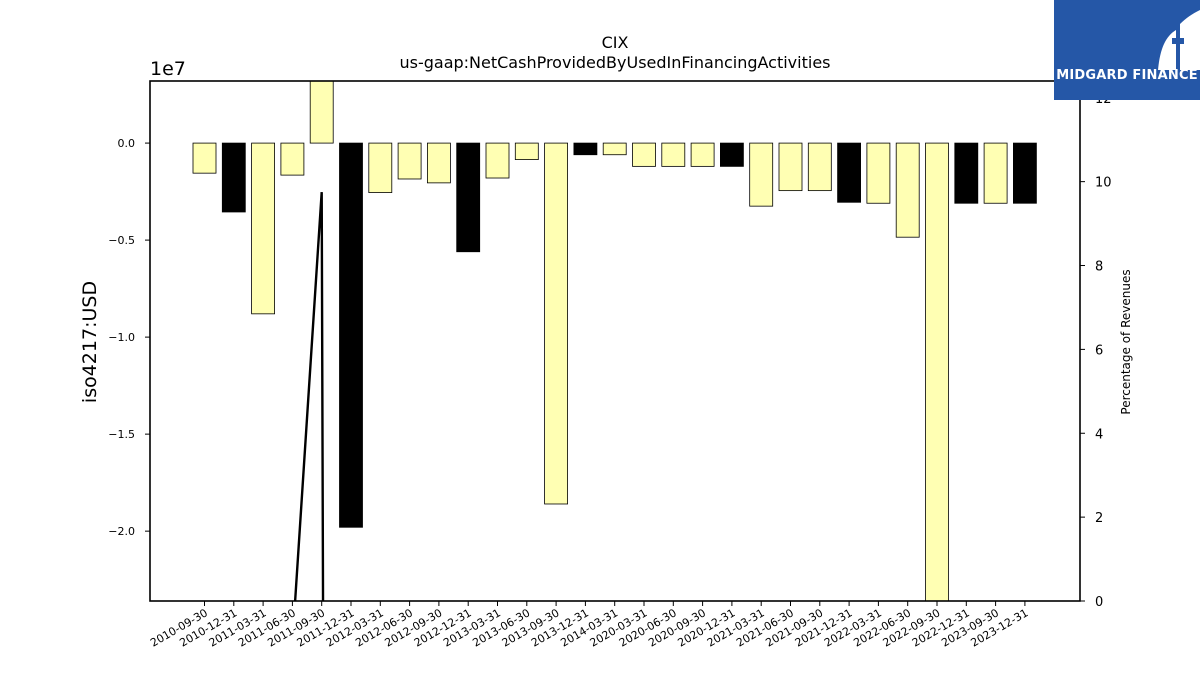 The width and height of the screenshot is (1200, 675). What do you see at coordinates (121, 531) in the screenshot?
I see `y-tick-label: −2.0` at bounding box center [121, 531].